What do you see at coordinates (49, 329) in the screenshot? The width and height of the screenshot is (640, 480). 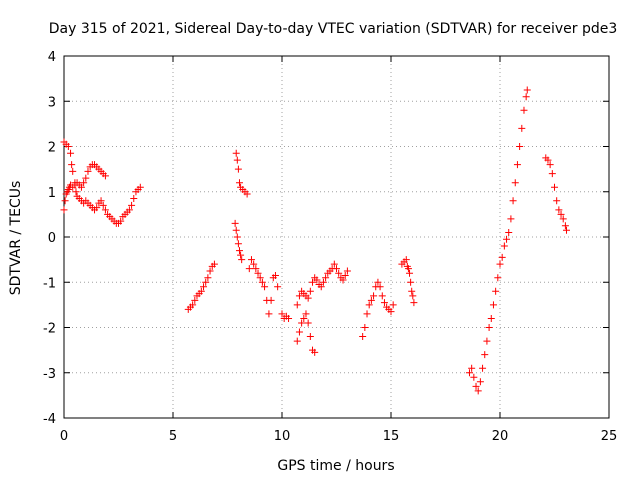 I see `y-tick-label: -2` at bounding box center [49, 329].